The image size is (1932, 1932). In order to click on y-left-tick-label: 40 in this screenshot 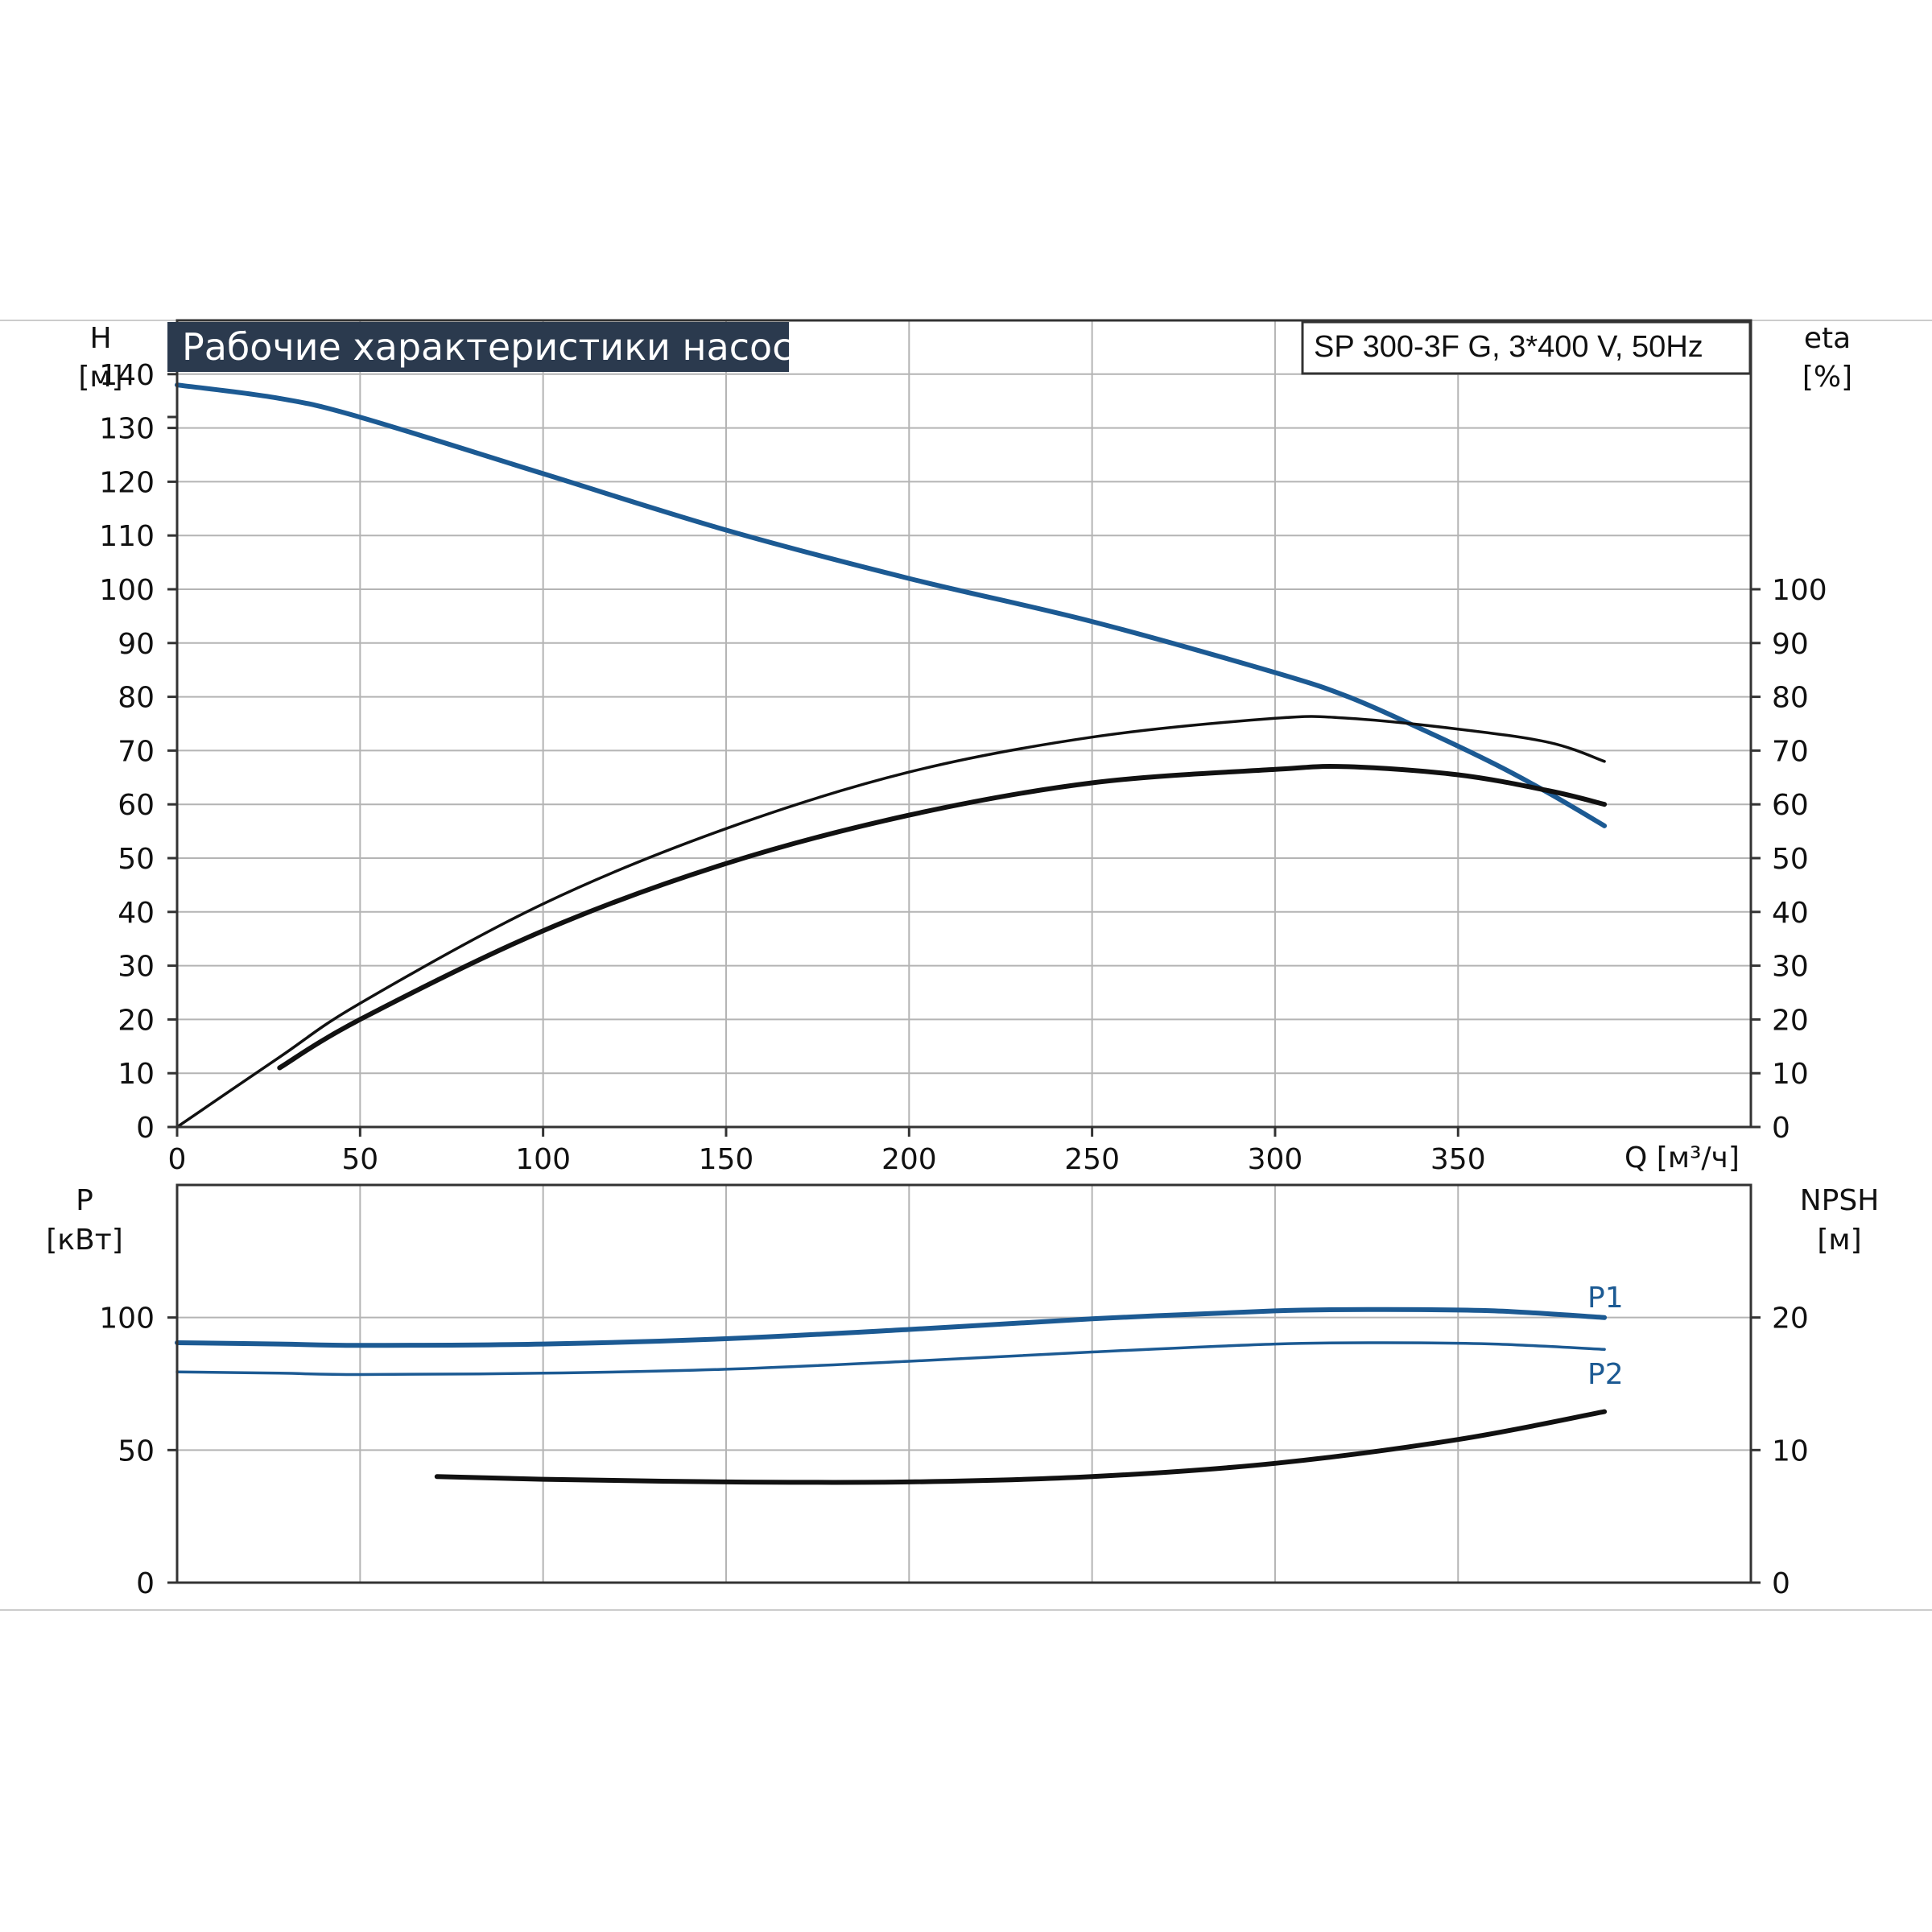, I will do `click(136, 913)`.